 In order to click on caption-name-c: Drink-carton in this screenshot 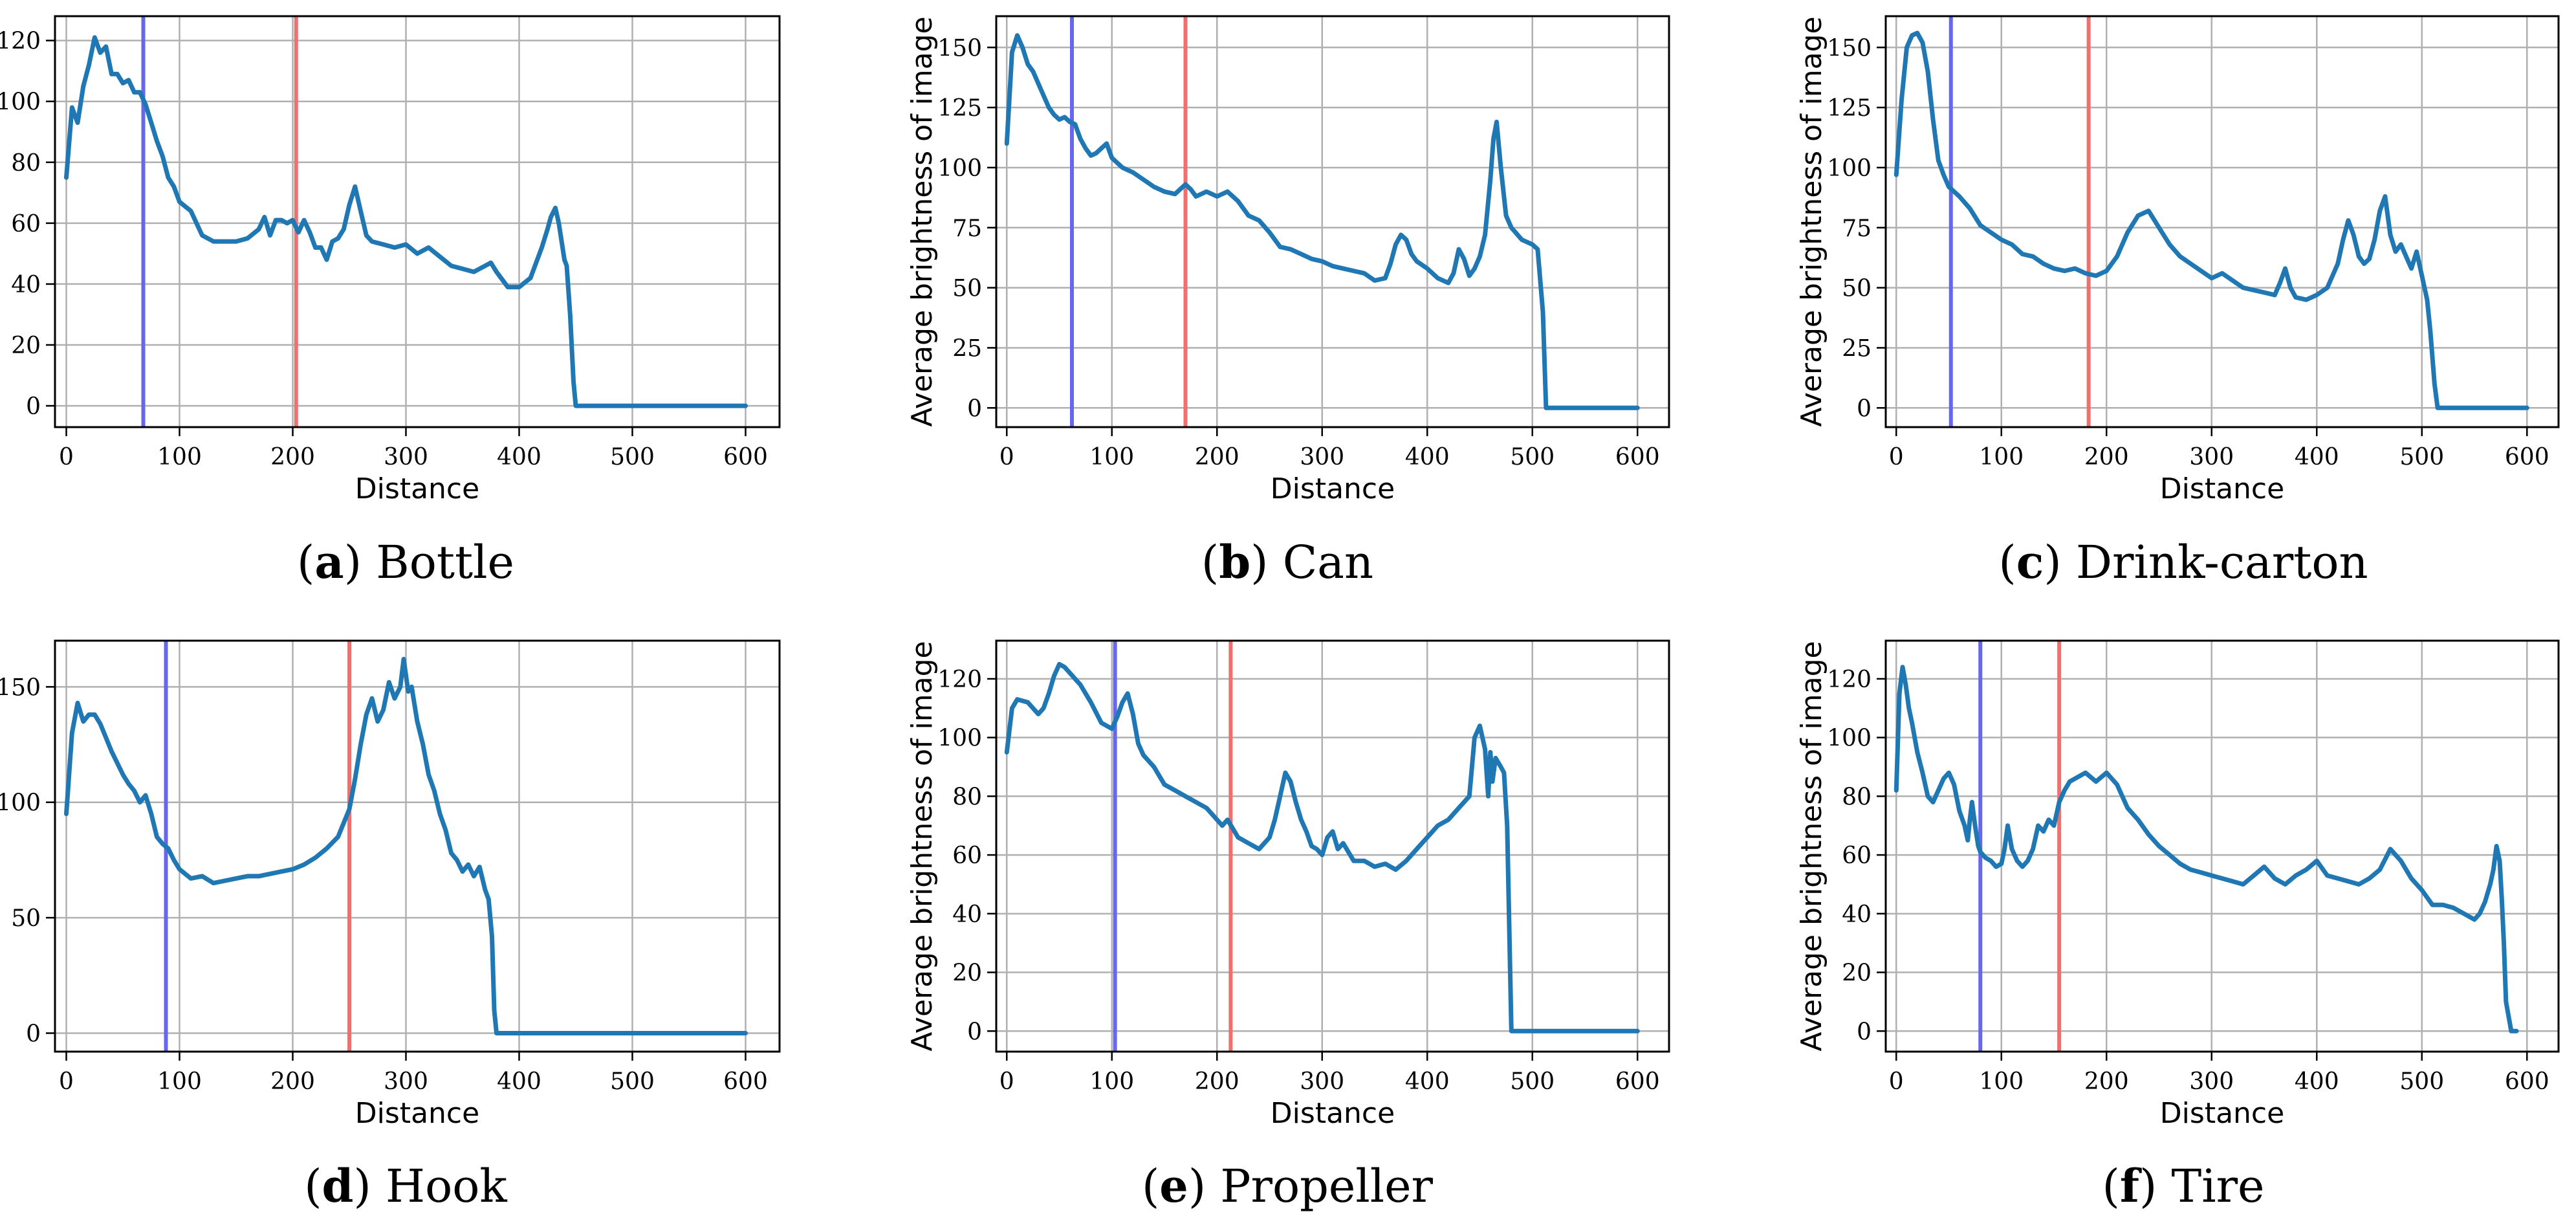, I will do `click(2221, 562)`.